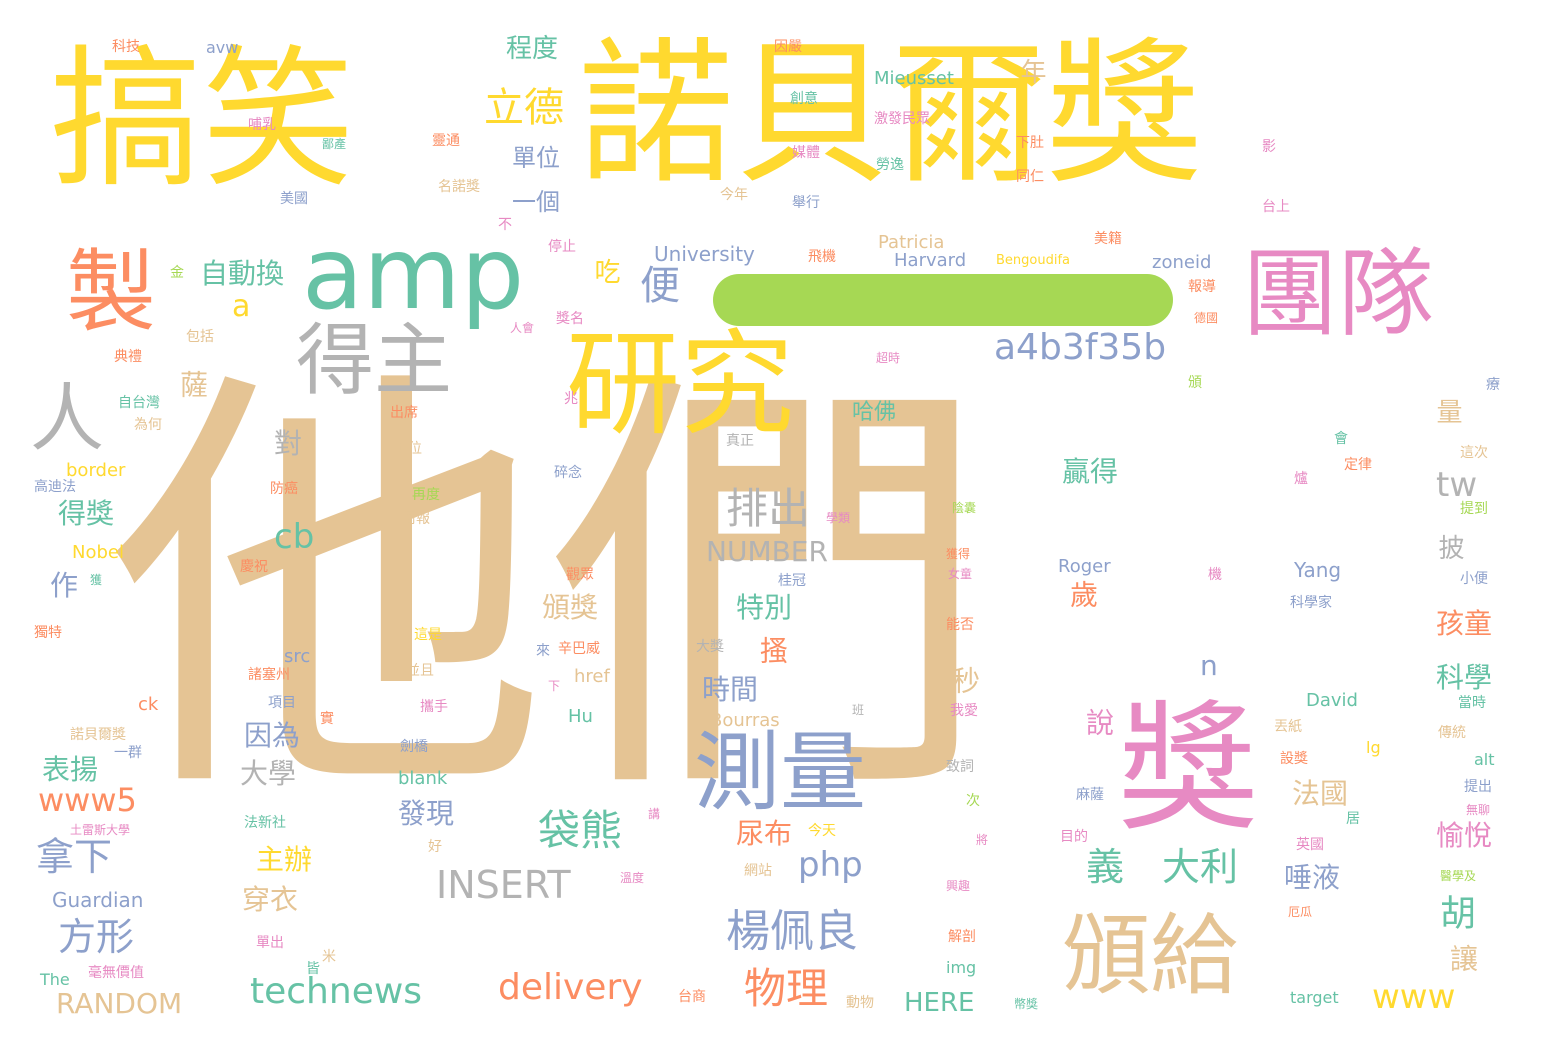  What do you see at coordinates (262, 125) in the screenshot?
I see `cloud-word: 哺乳` at bounding box center [262, 125].